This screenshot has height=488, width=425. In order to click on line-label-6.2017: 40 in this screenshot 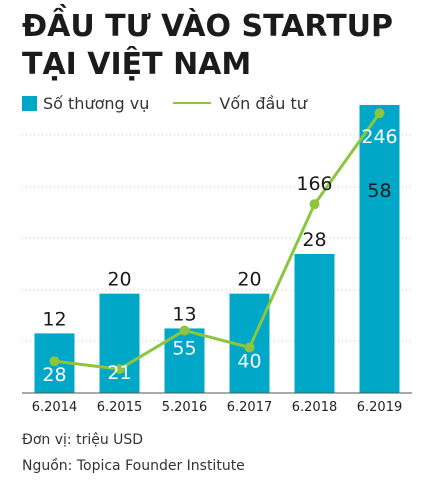, I will do `click(249, 362)`.